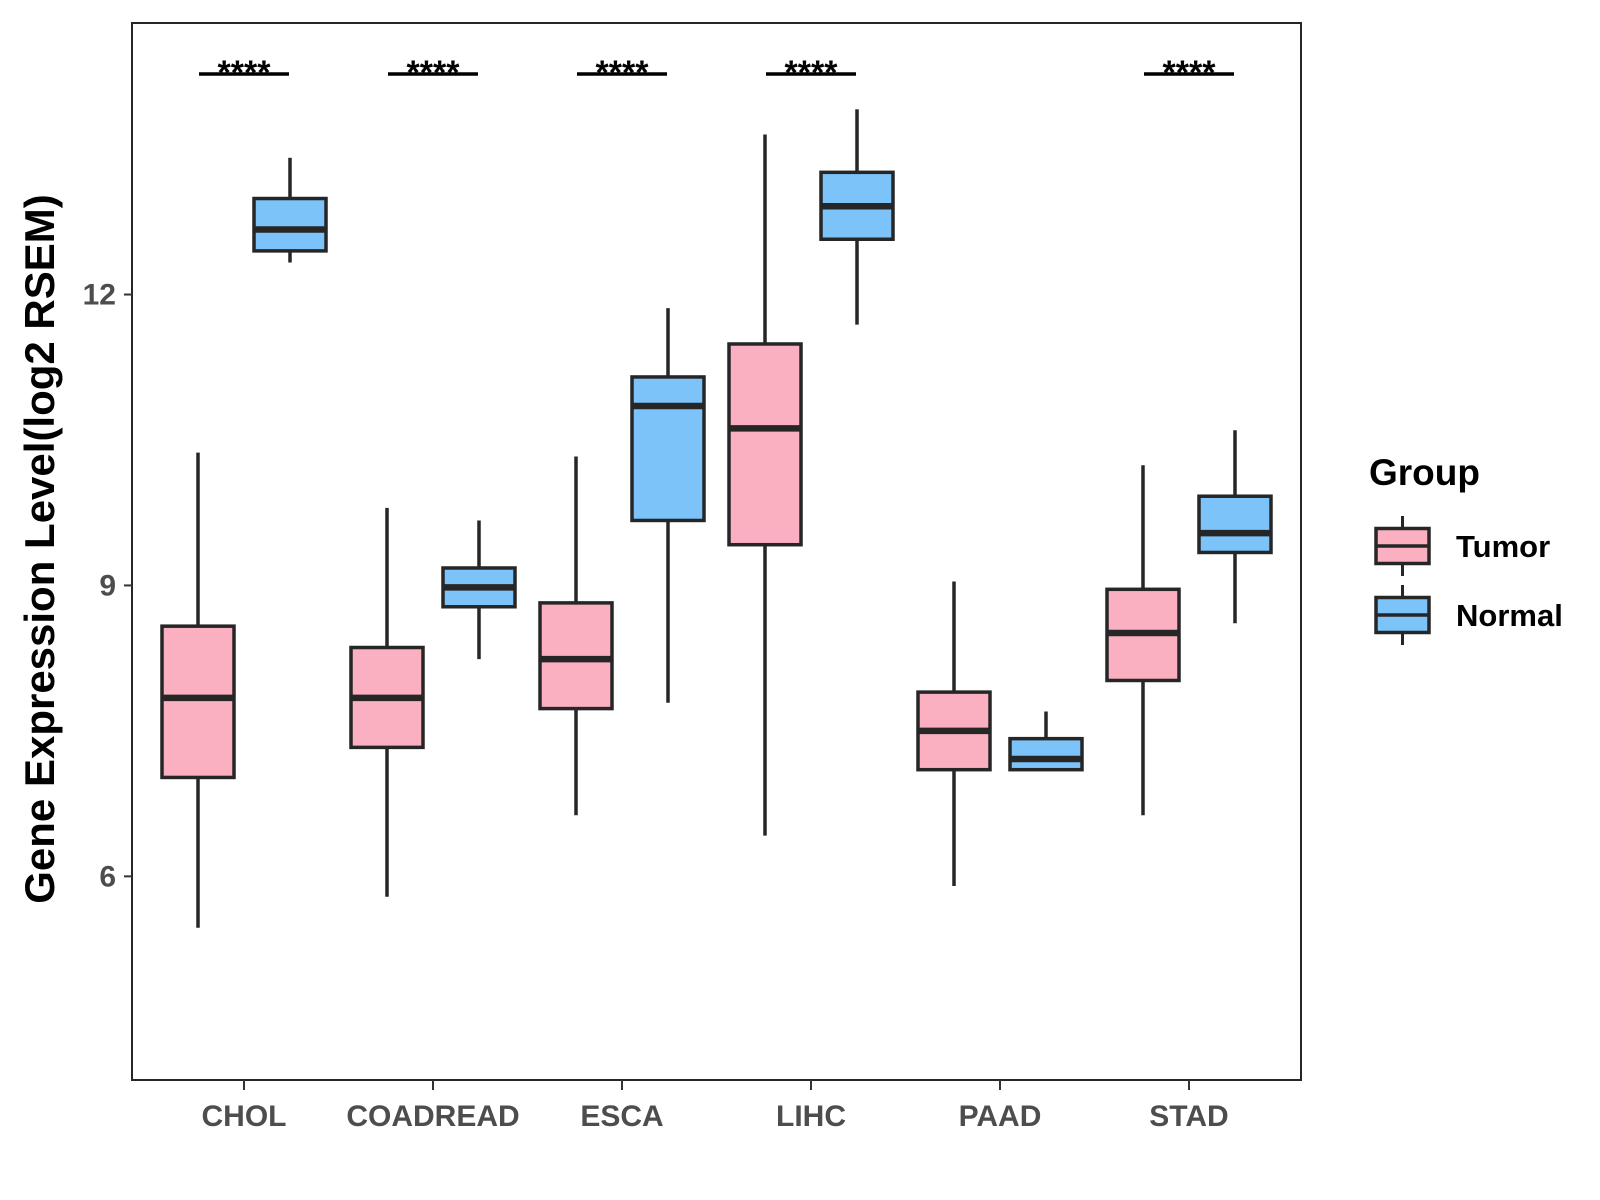  I want to click on legend: Group Tumor Normal, so click(1466, 543).